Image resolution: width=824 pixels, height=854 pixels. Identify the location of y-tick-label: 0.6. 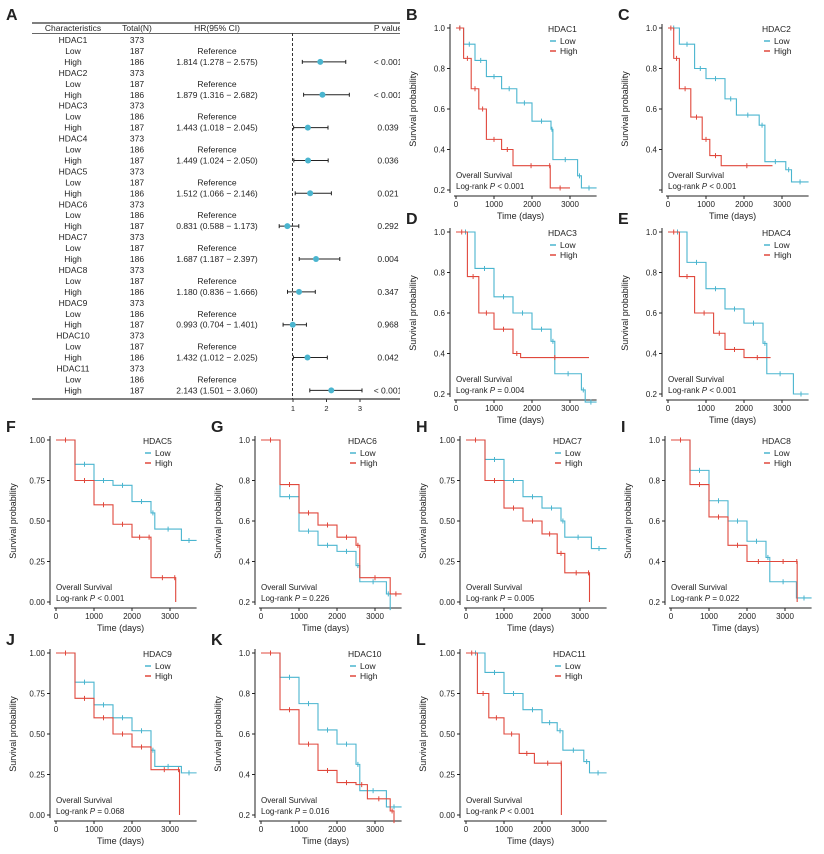
(652, 313).